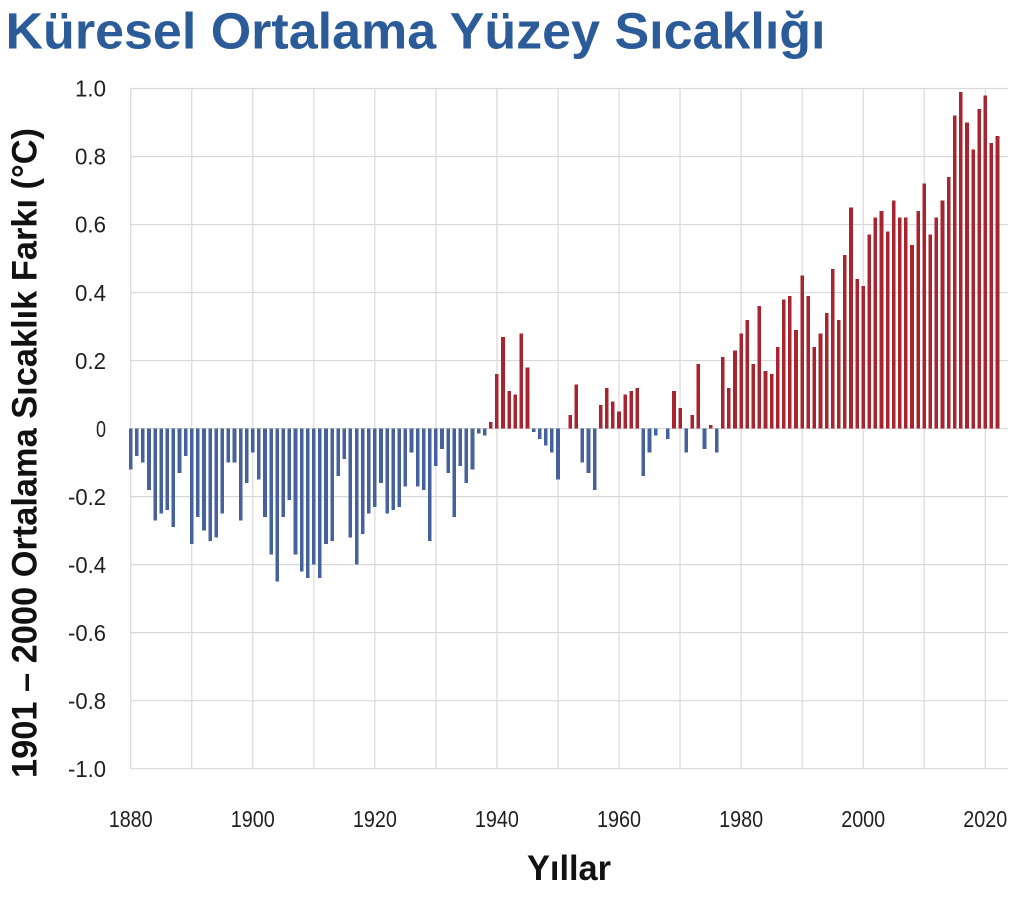 This screenshot has height=900, width=1024. I want to click on svg-text: 1880, so click(131, 819).